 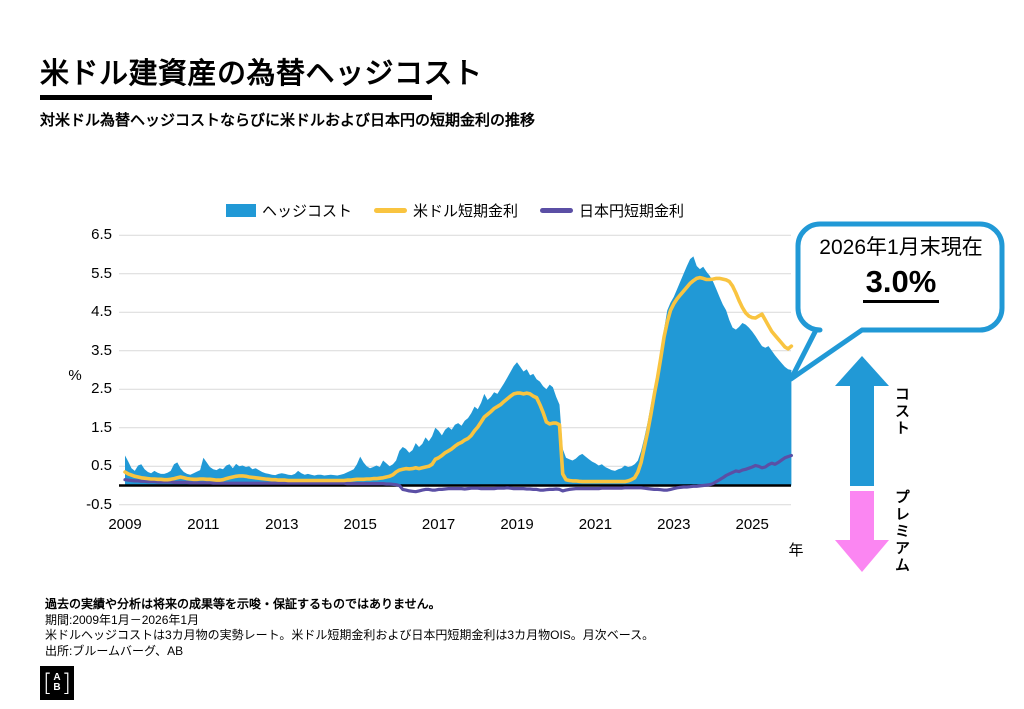 I want to click on y-axis-unit-label: %, so click(x=75, y=375).